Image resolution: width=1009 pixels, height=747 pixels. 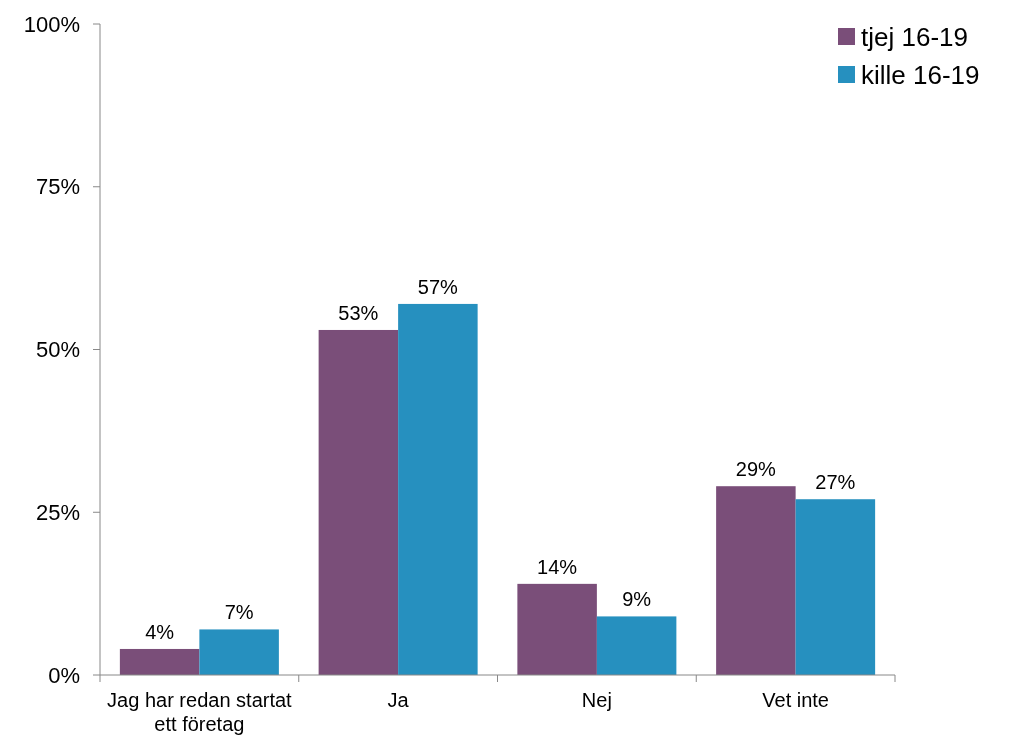 What do you see at coordinates (57, 350) in the screenshot?
I see `y-tick-label: 50%` at bounding box center [57, 350].